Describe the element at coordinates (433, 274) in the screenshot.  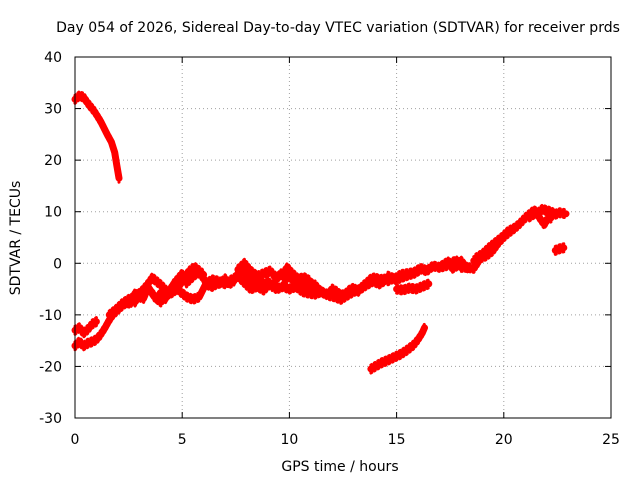
I see `series-arc-7-marks` at that location.